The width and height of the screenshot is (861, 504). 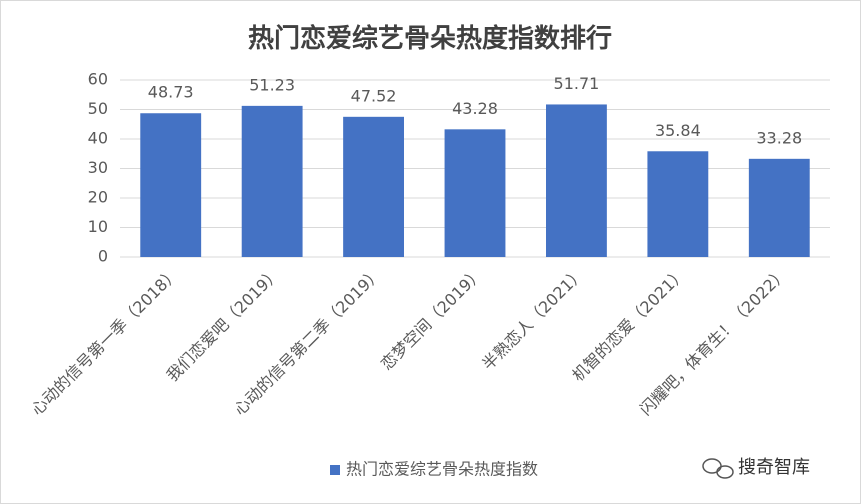 What do you see at coordinates (335, 470) in the screenshot?
I see `legend-swatch` at bounding box center [335, 470].